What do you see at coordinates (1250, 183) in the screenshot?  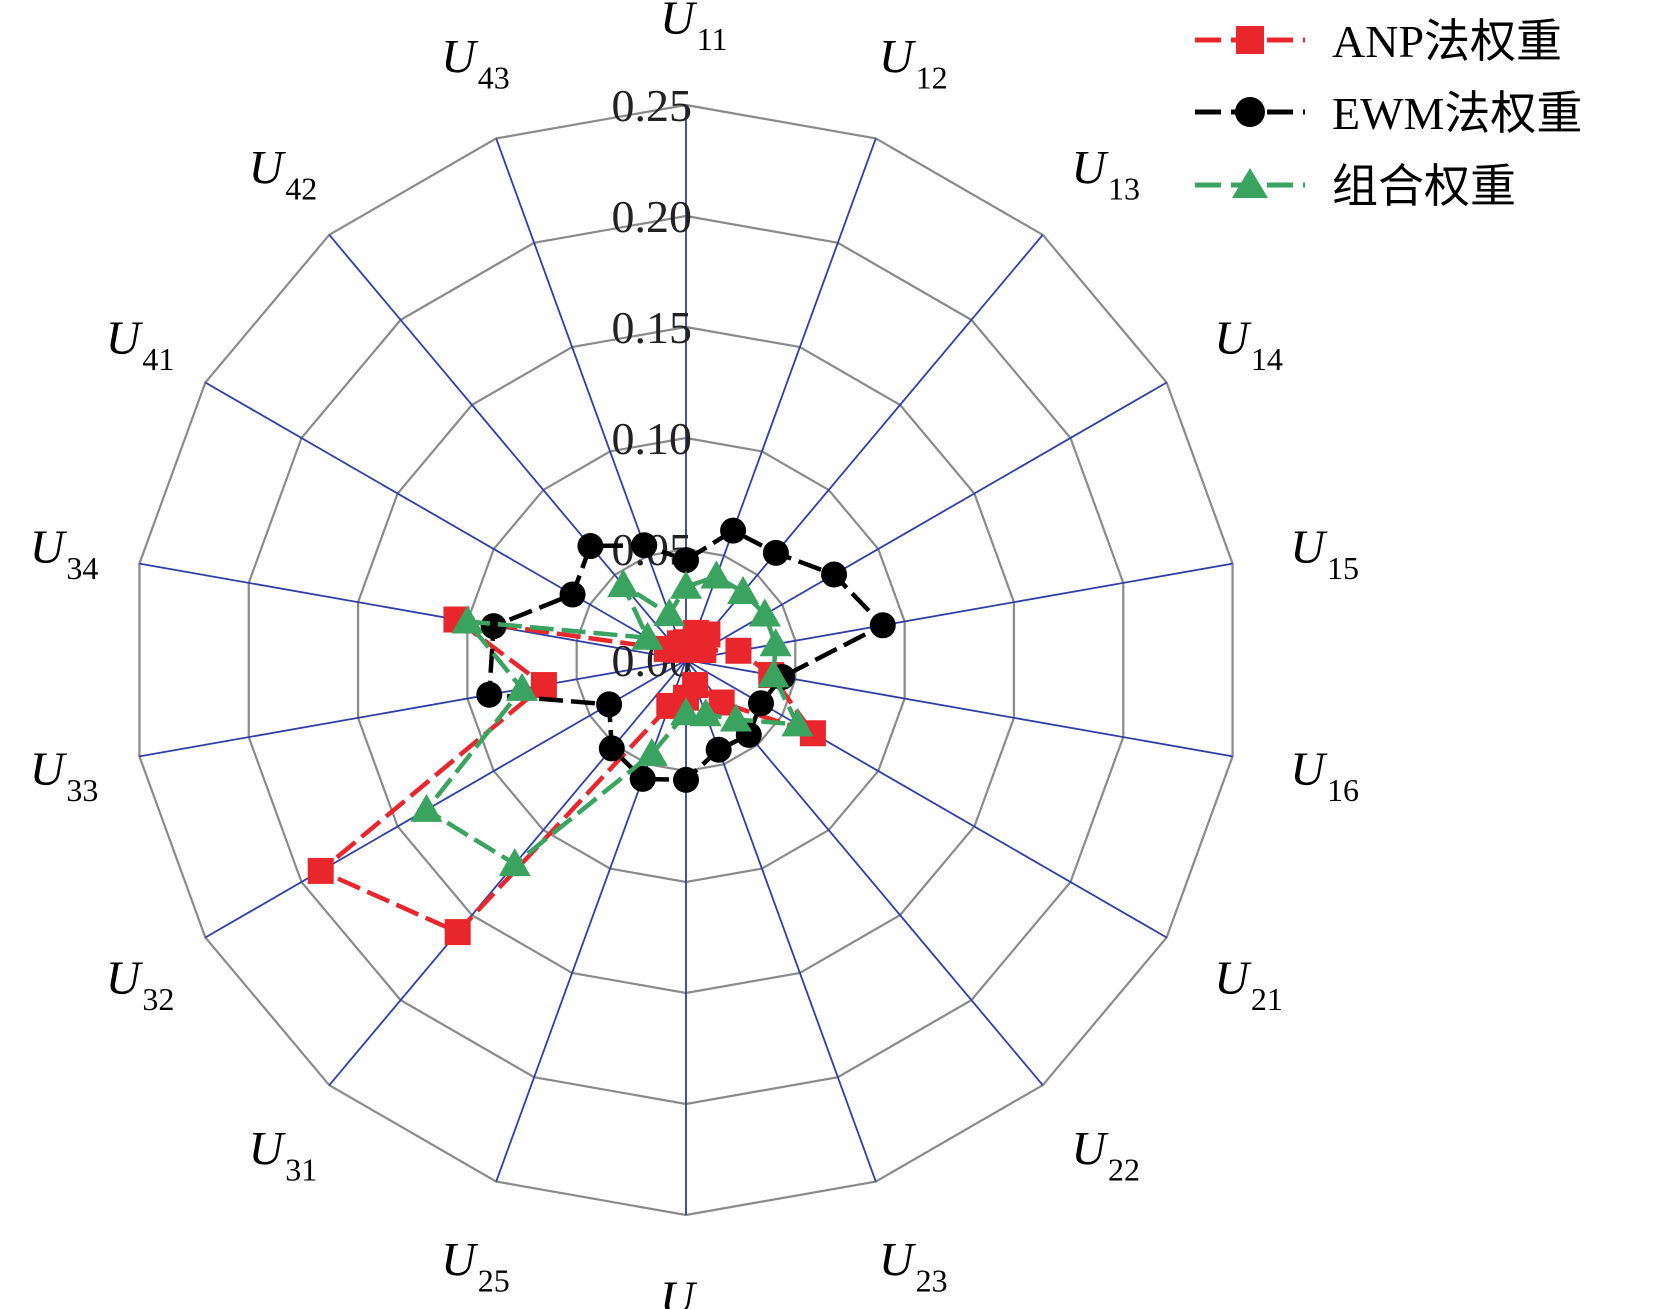 I see `legend-triangle-marker` at bounding box center [1250, 183].